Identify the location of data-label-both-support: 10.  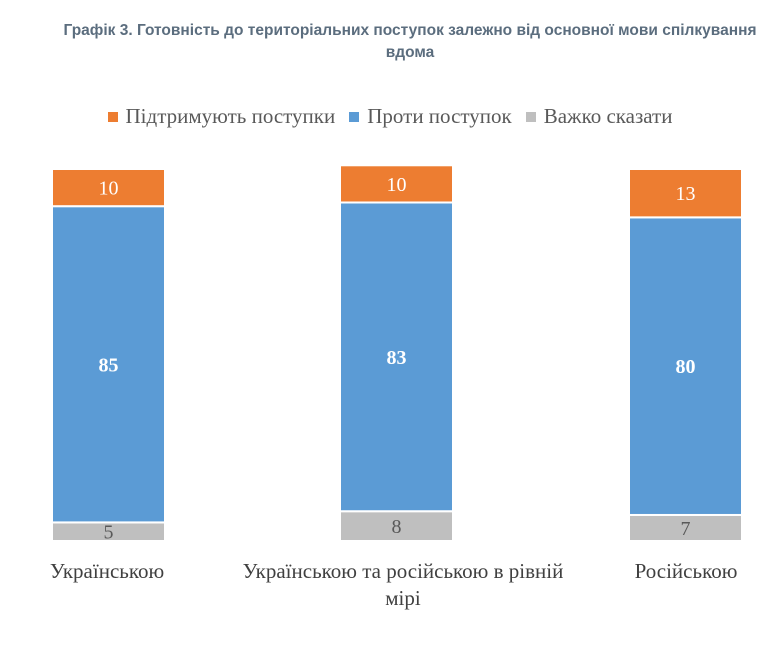
(397, 185).